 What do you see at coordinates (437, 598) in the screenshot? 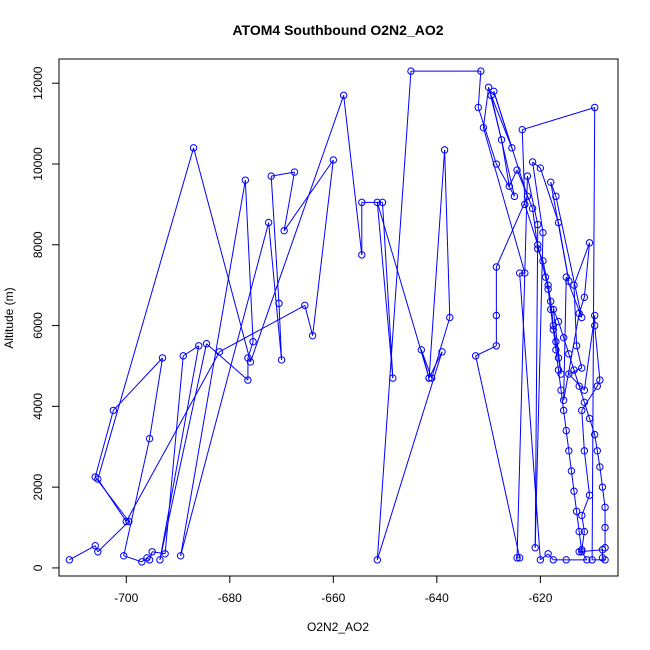
I see `x-tick-label: -640` at bounding box center [437, 598].